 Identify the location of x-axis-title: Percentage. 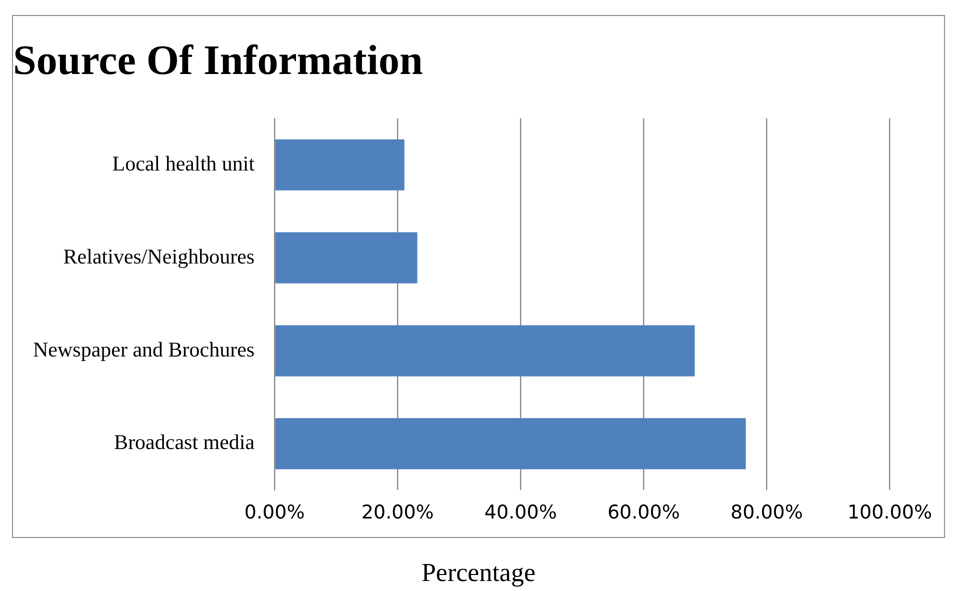
(478, 573).